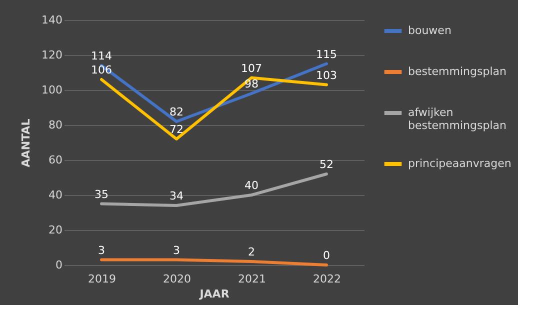 The height and width of the screenshot is (321, 534). What do you see at coordinates (327, 279) in the screenshot?
I see `x-tick-label: 2022` at bounding box center [327, 279].